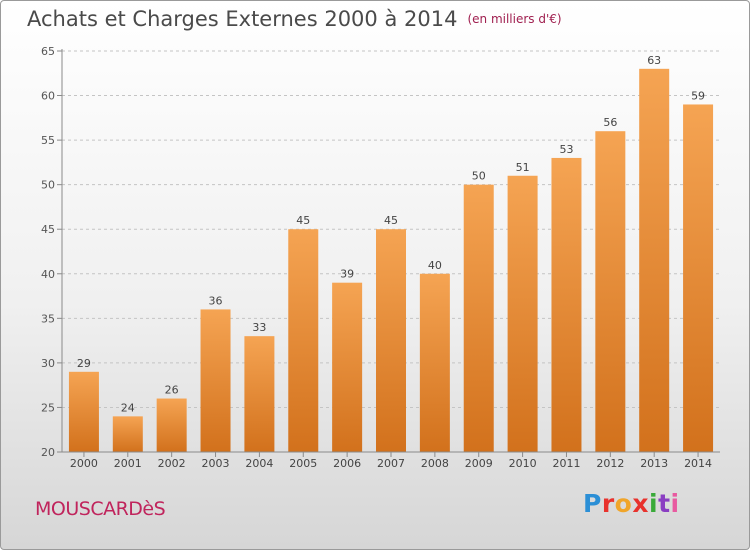 This screenshot has height=550, width=750. I want to click on x-tick-label: 2008, so click(435, 463).